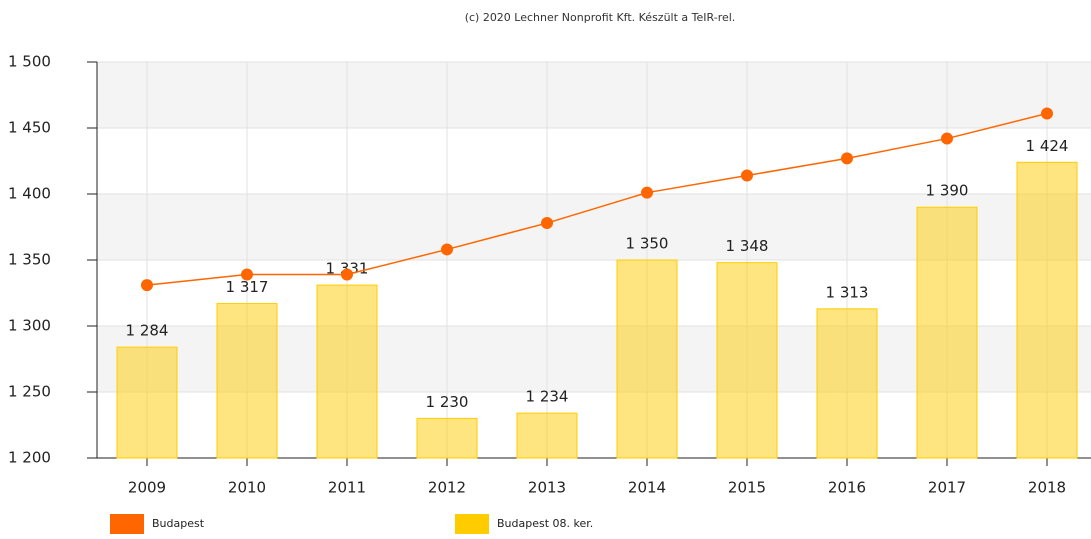 The width and height of the screenshot is (1091, 539). What do you see at coordinates (347, 488) in the screenshot?
I see `x-tick-label: 2011` at bounding box center [347, 488].